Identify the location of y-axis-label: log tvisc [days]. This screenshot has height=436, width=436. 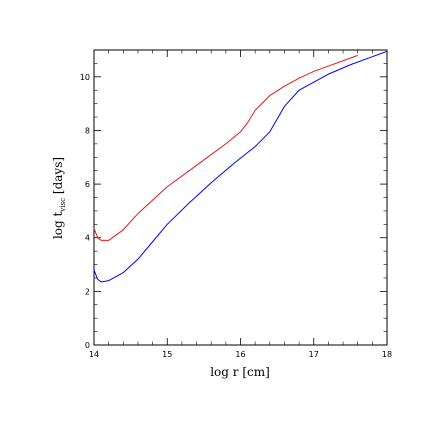
(59, 198).